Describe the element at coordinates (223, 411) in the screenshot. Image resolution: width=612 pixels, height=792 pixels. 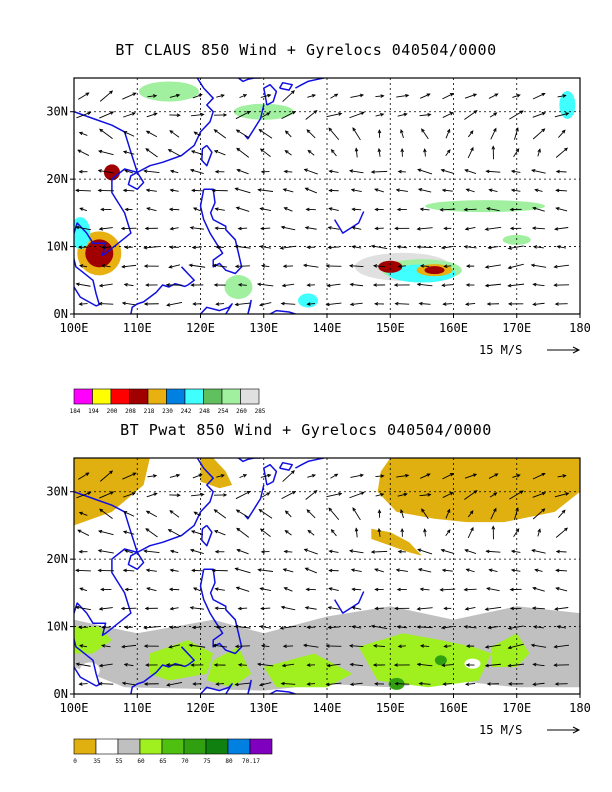
I see `colorbar-label: 254` at that location.